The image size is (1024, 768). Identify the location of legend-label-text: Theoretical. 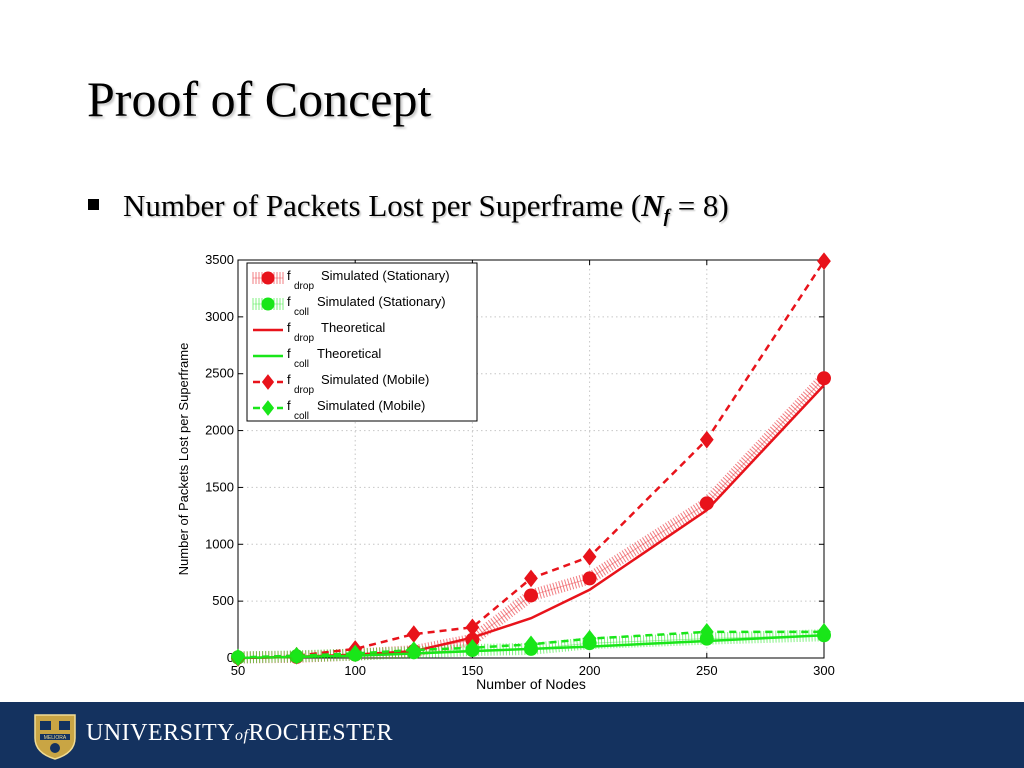
(349, 353).